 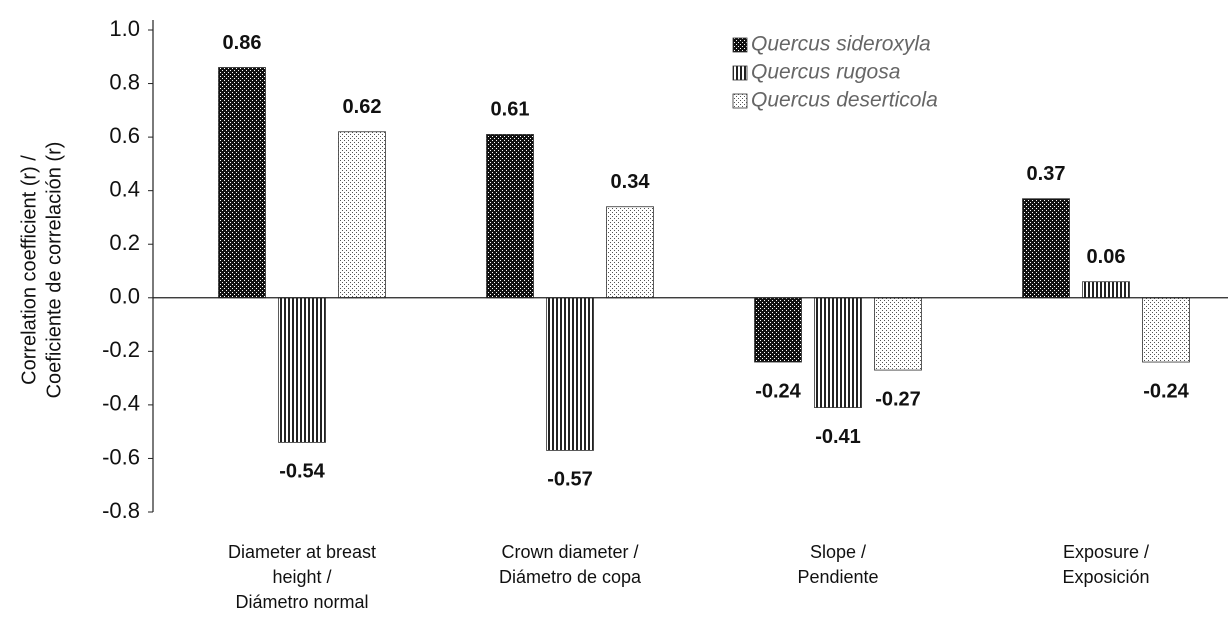 I want to click on y-tick-label: -0.2, so click(x=121, y=349).